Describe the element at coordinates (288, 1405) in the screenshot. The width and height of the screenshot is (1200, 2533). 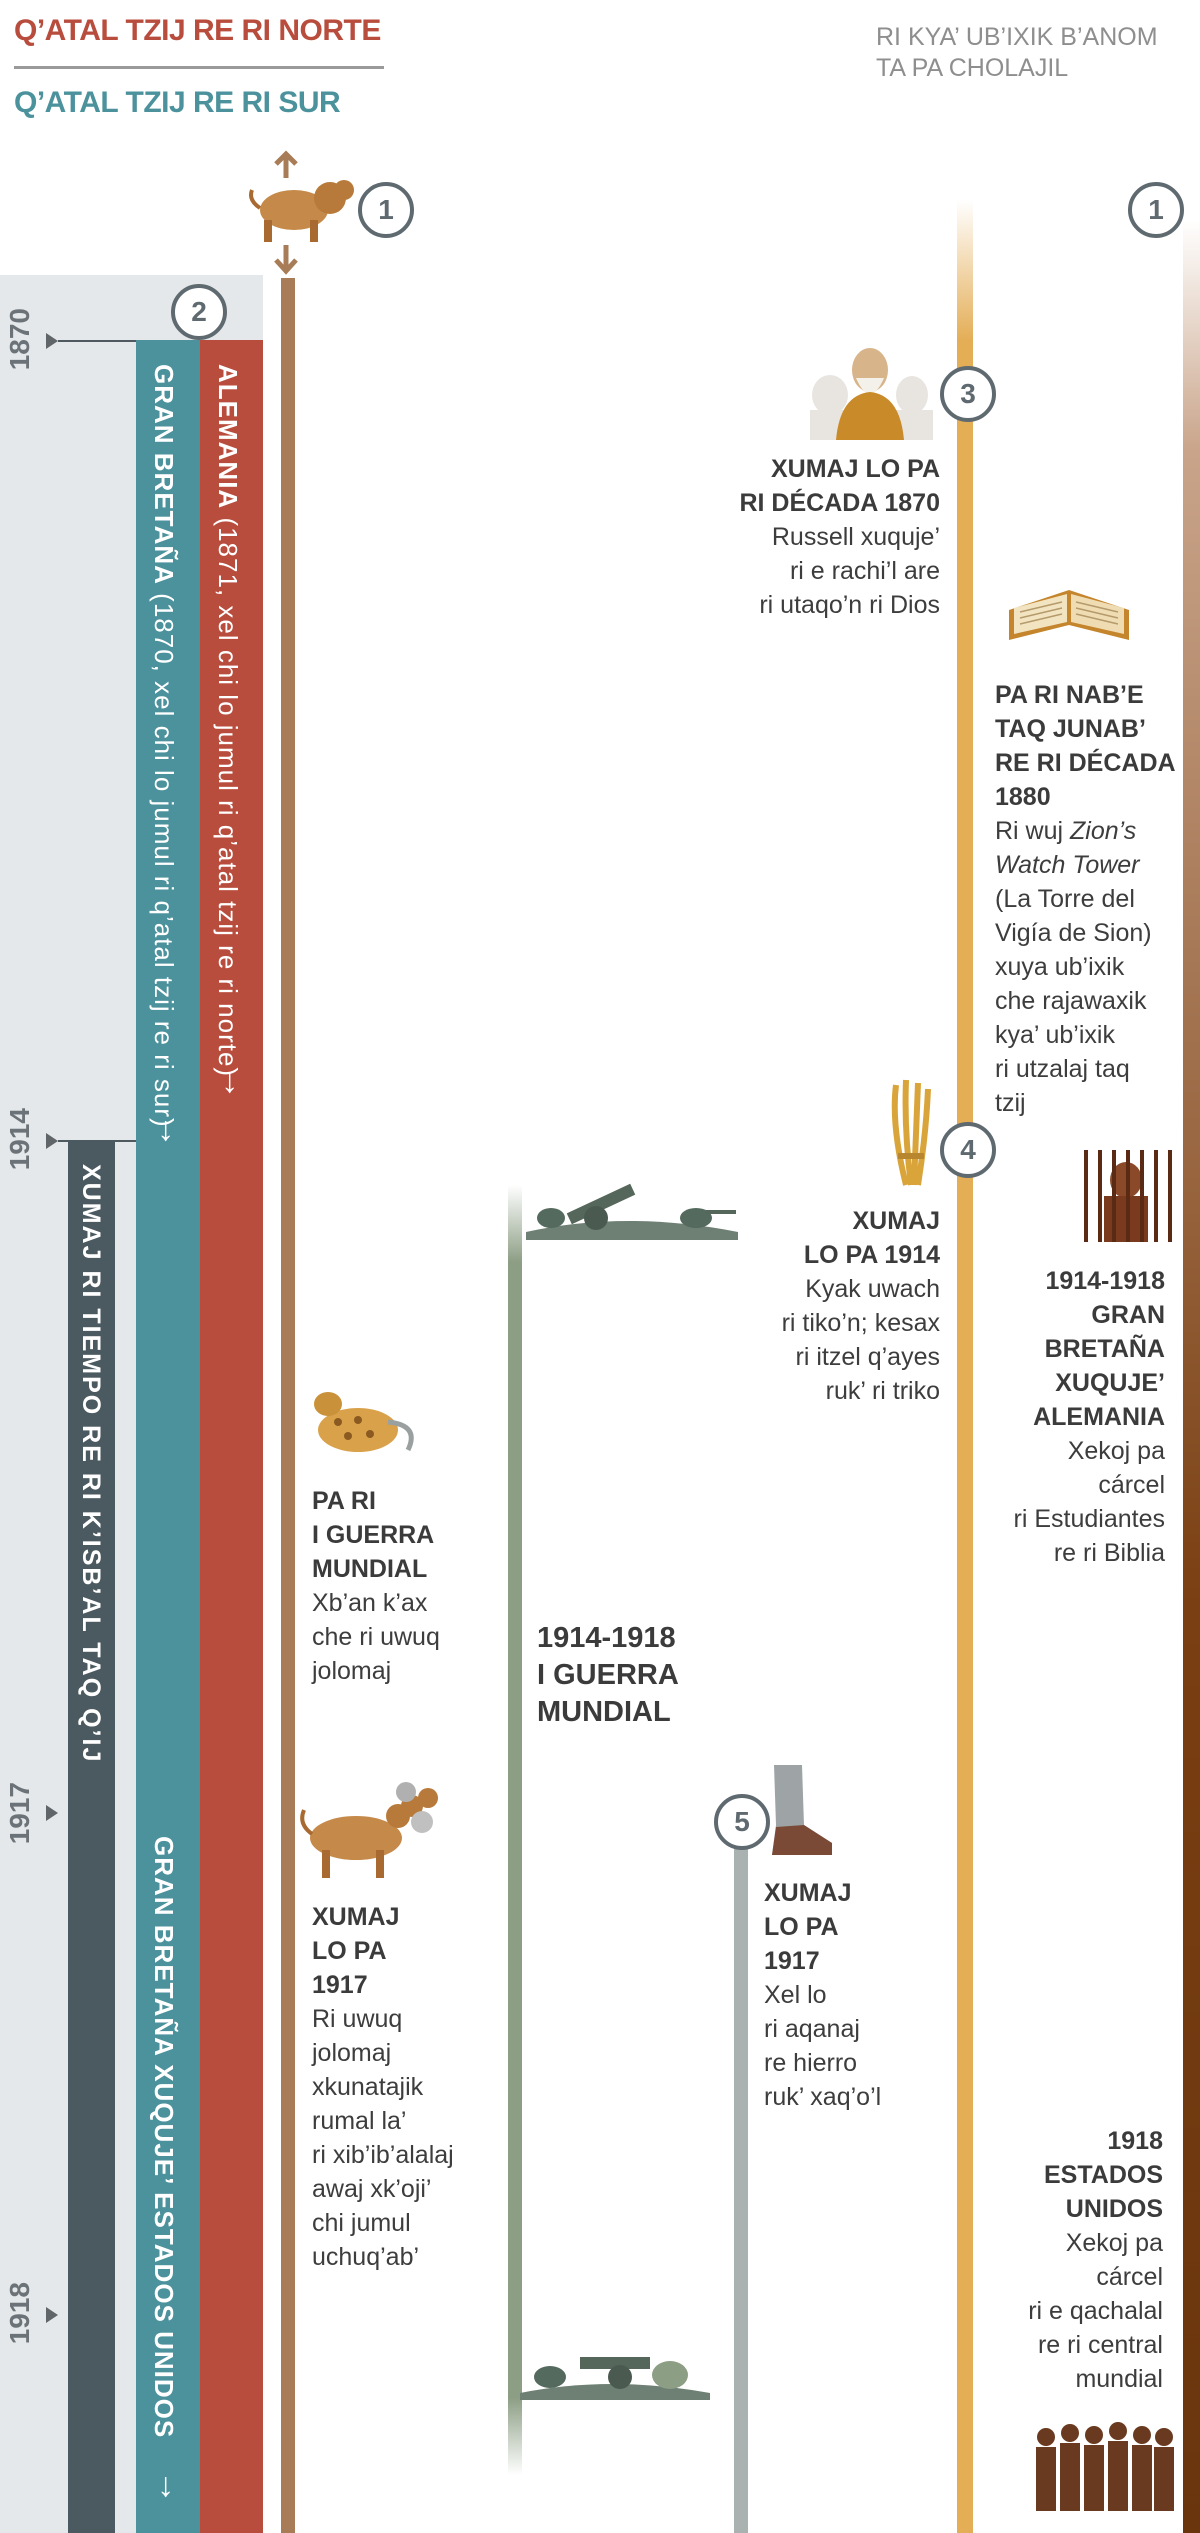
I see `beast-timeline-line` at that location.